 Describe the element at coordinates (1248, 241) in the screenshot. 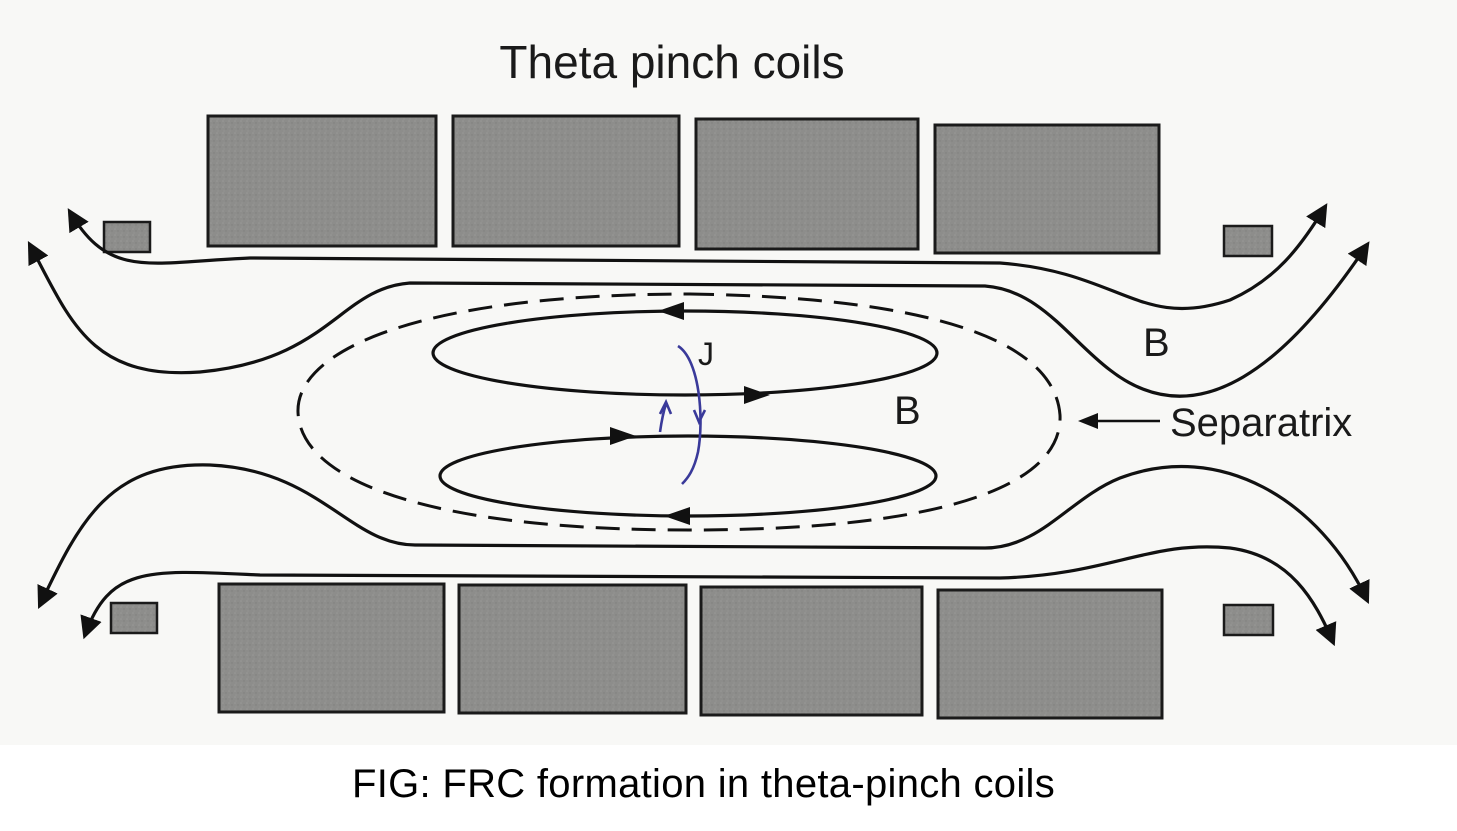

I see `end-coil-top-right` at that location.